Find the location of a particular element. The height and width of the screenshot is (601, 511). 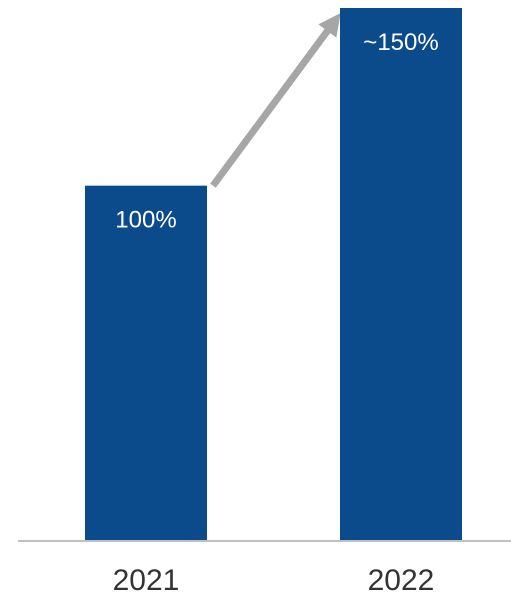

growth-arrow-layer is located at coordinates (275, 100).